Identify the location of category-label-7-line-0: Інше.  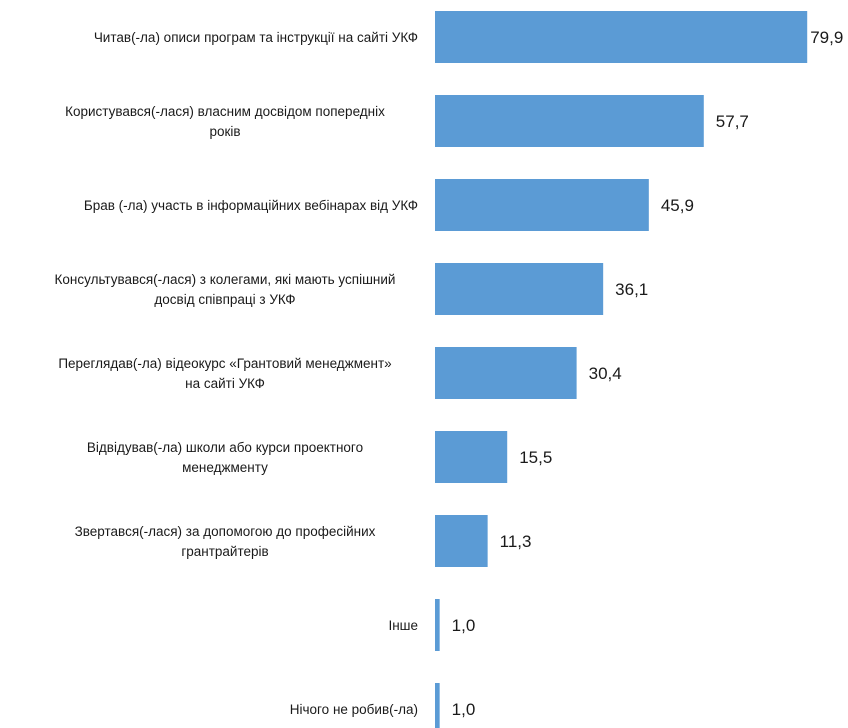
(403, 625).